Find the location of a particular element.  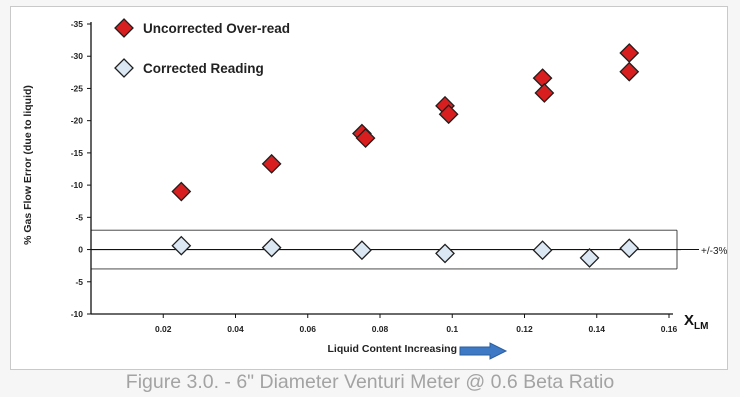

tolerance-band-group is located at coordinates (395, 249).